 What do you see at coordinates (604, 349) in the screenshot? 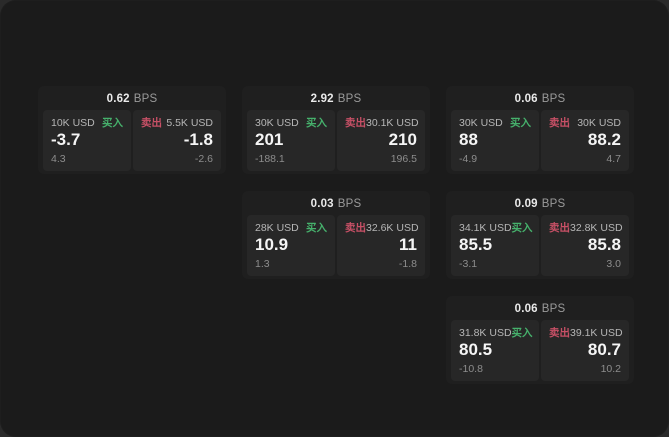
I see `sell-price: 80.7` at bounding box center [604, 349].